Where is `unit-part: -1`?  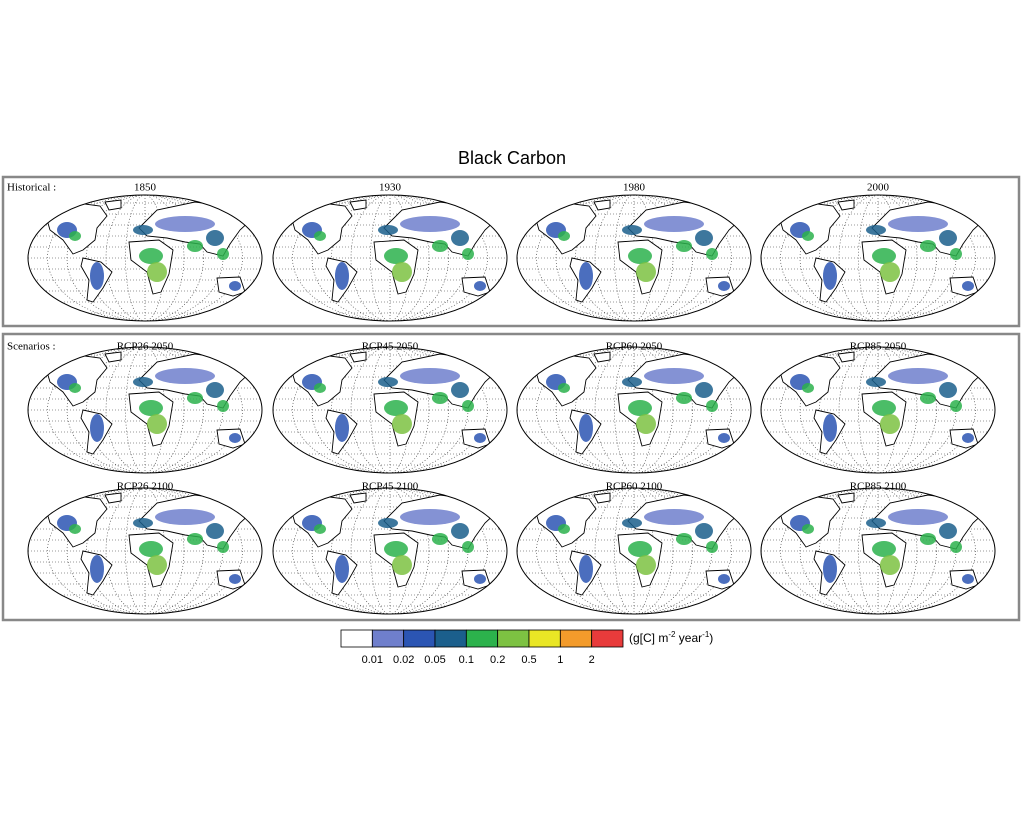 unit-part: -1 is located at coordinates (706, 634).